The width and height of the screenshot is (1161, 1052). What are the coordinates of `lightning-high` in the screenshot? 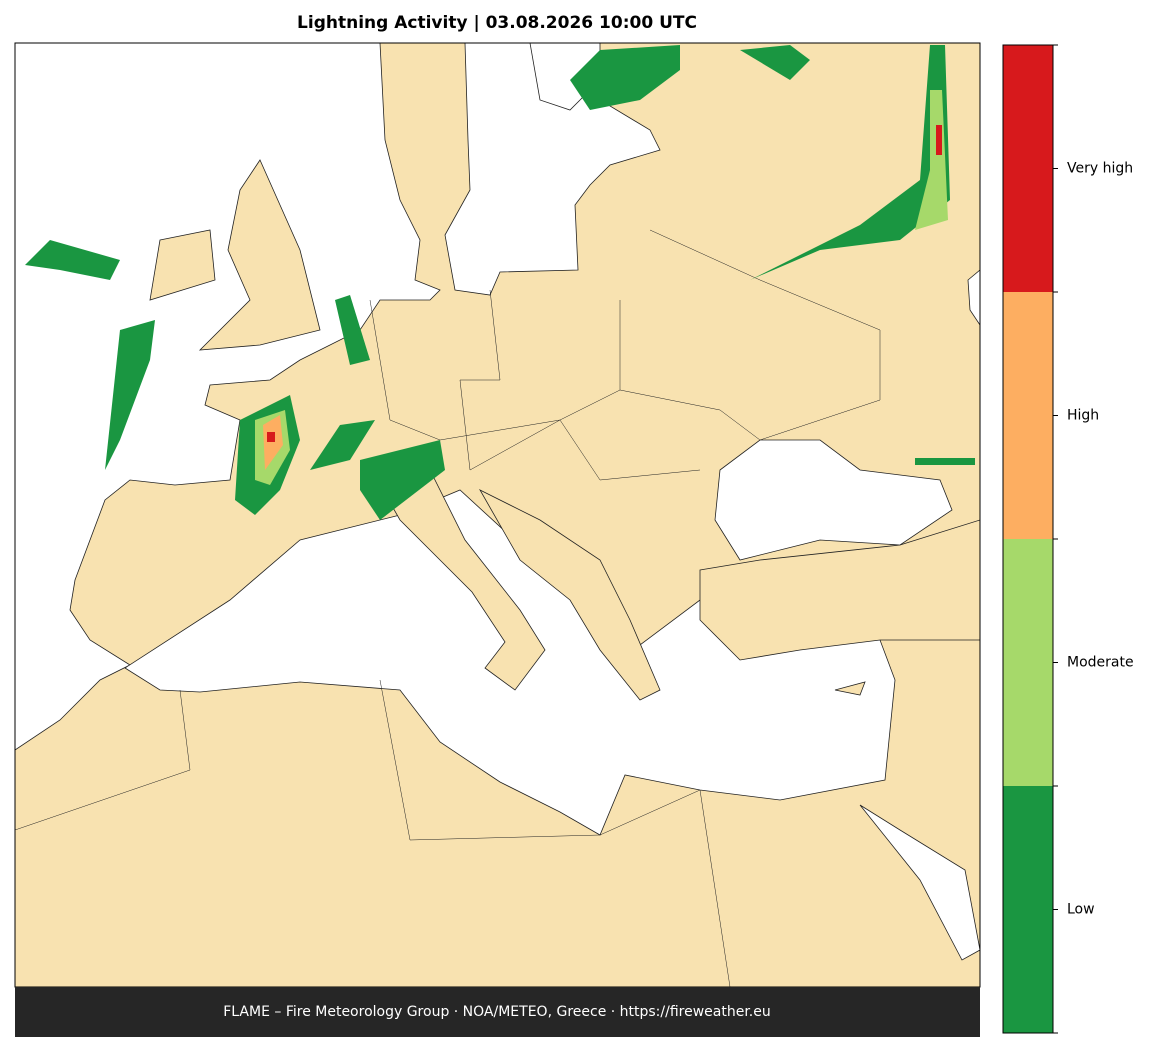 It's located at (273, 442).